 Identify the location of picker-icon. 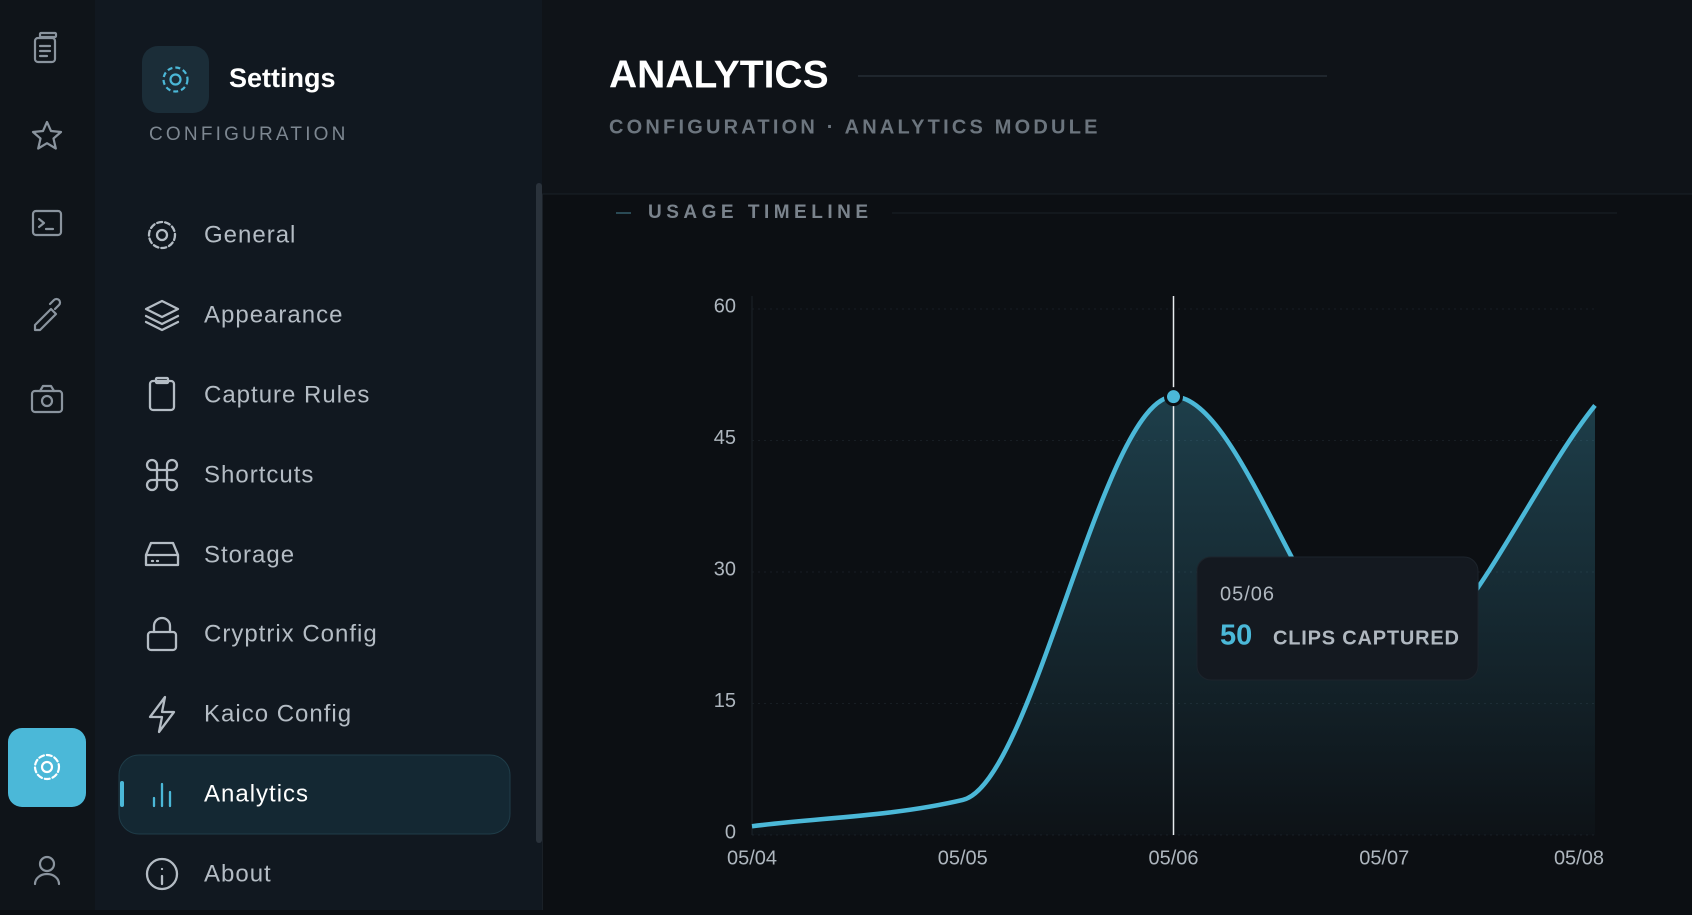
(47, 314).